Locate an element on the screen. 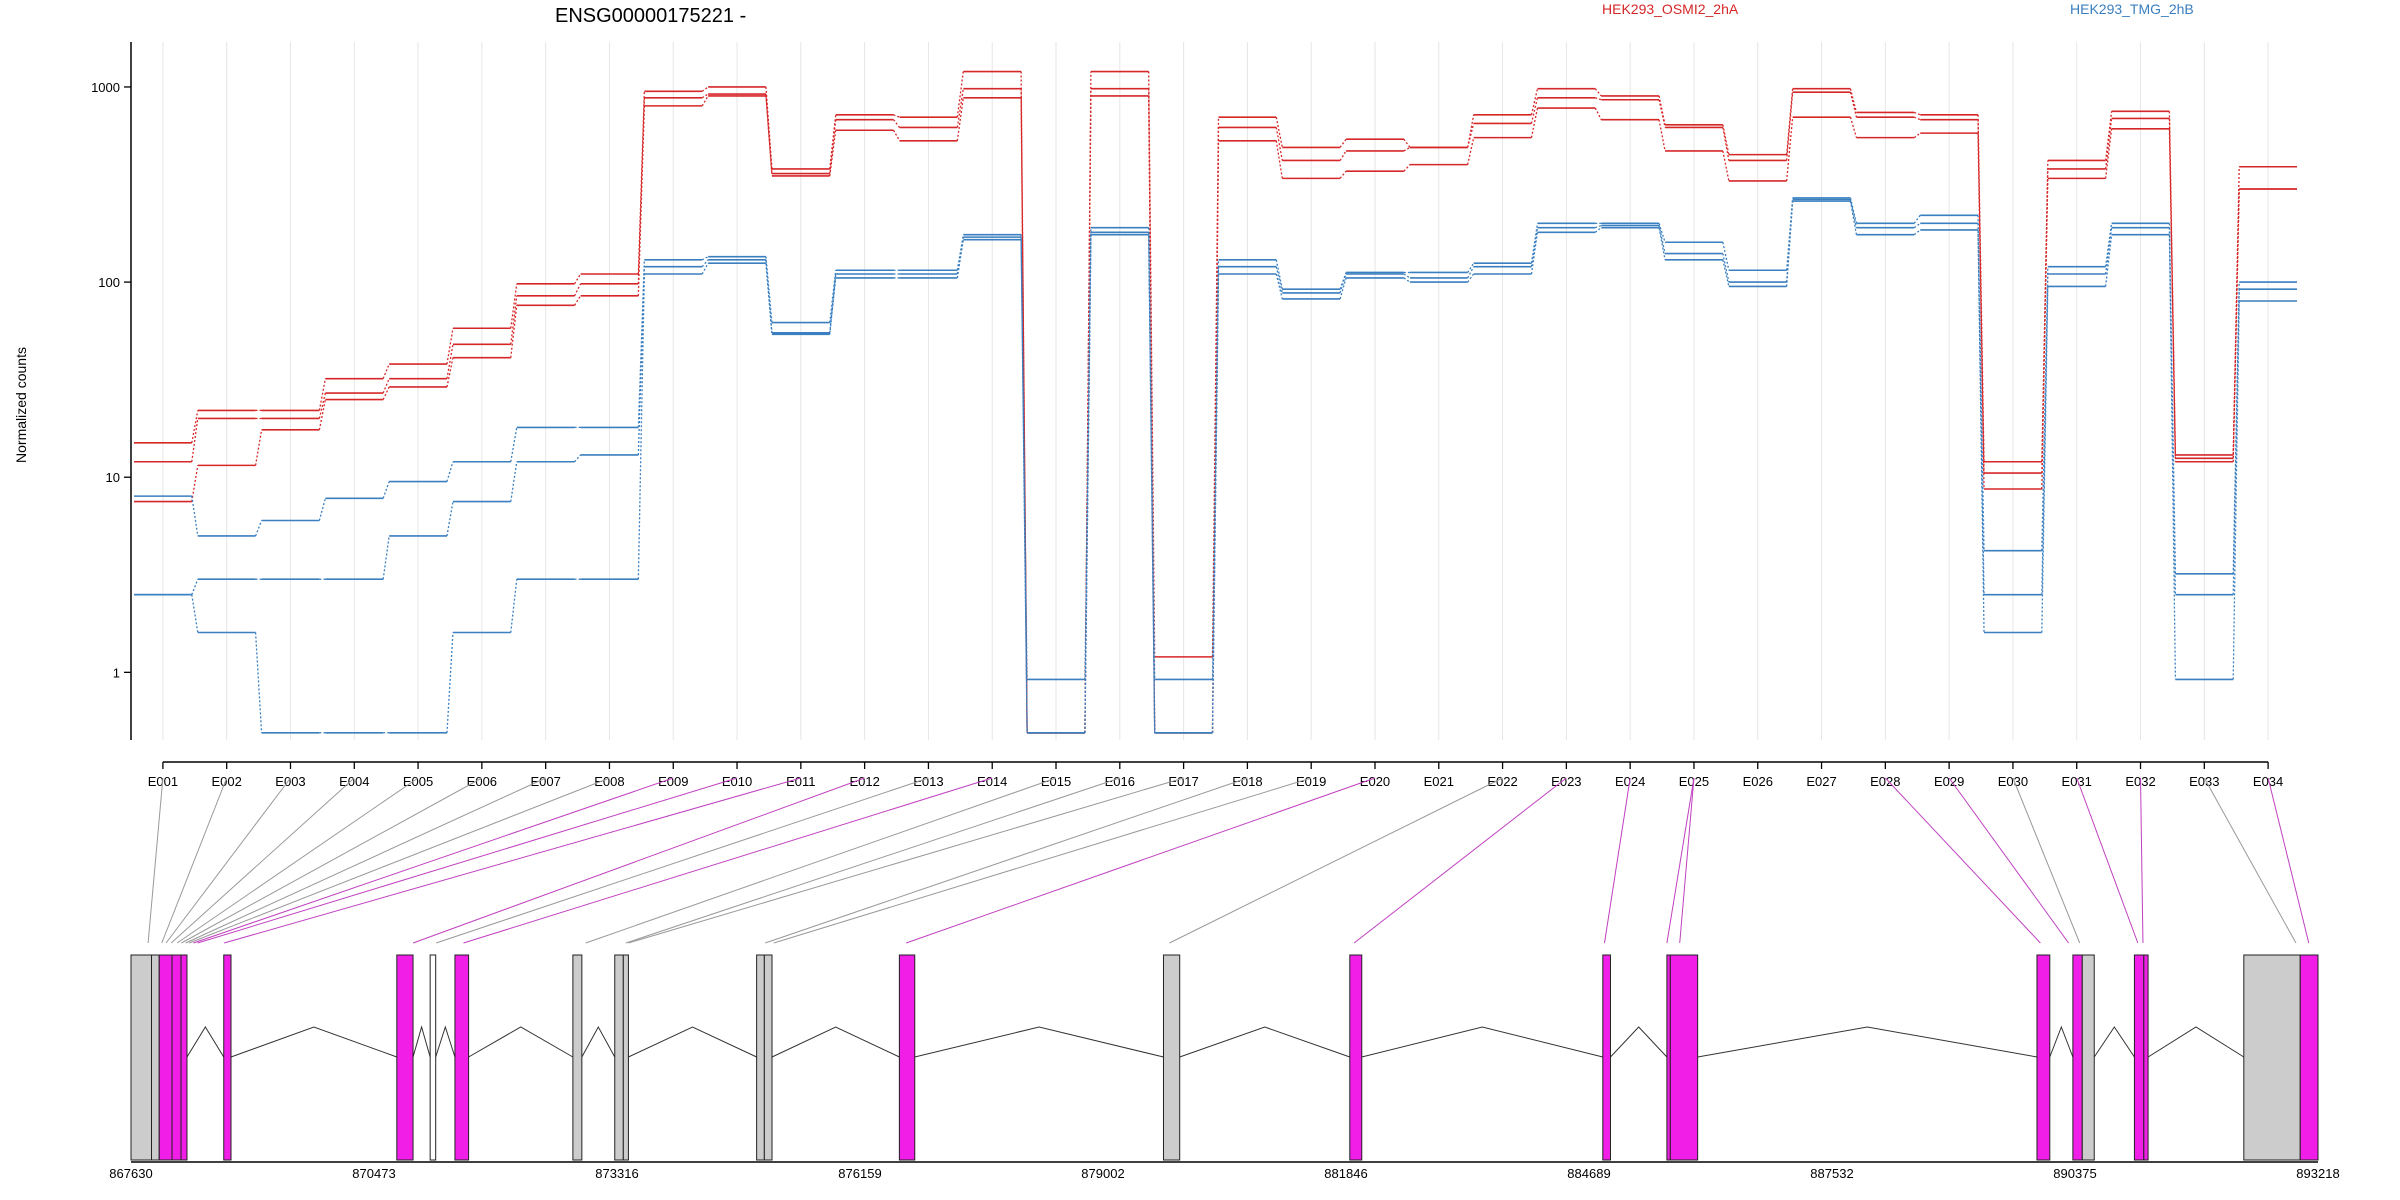  y-axis-label: Normalized counts is located at coordinates (21, 405).